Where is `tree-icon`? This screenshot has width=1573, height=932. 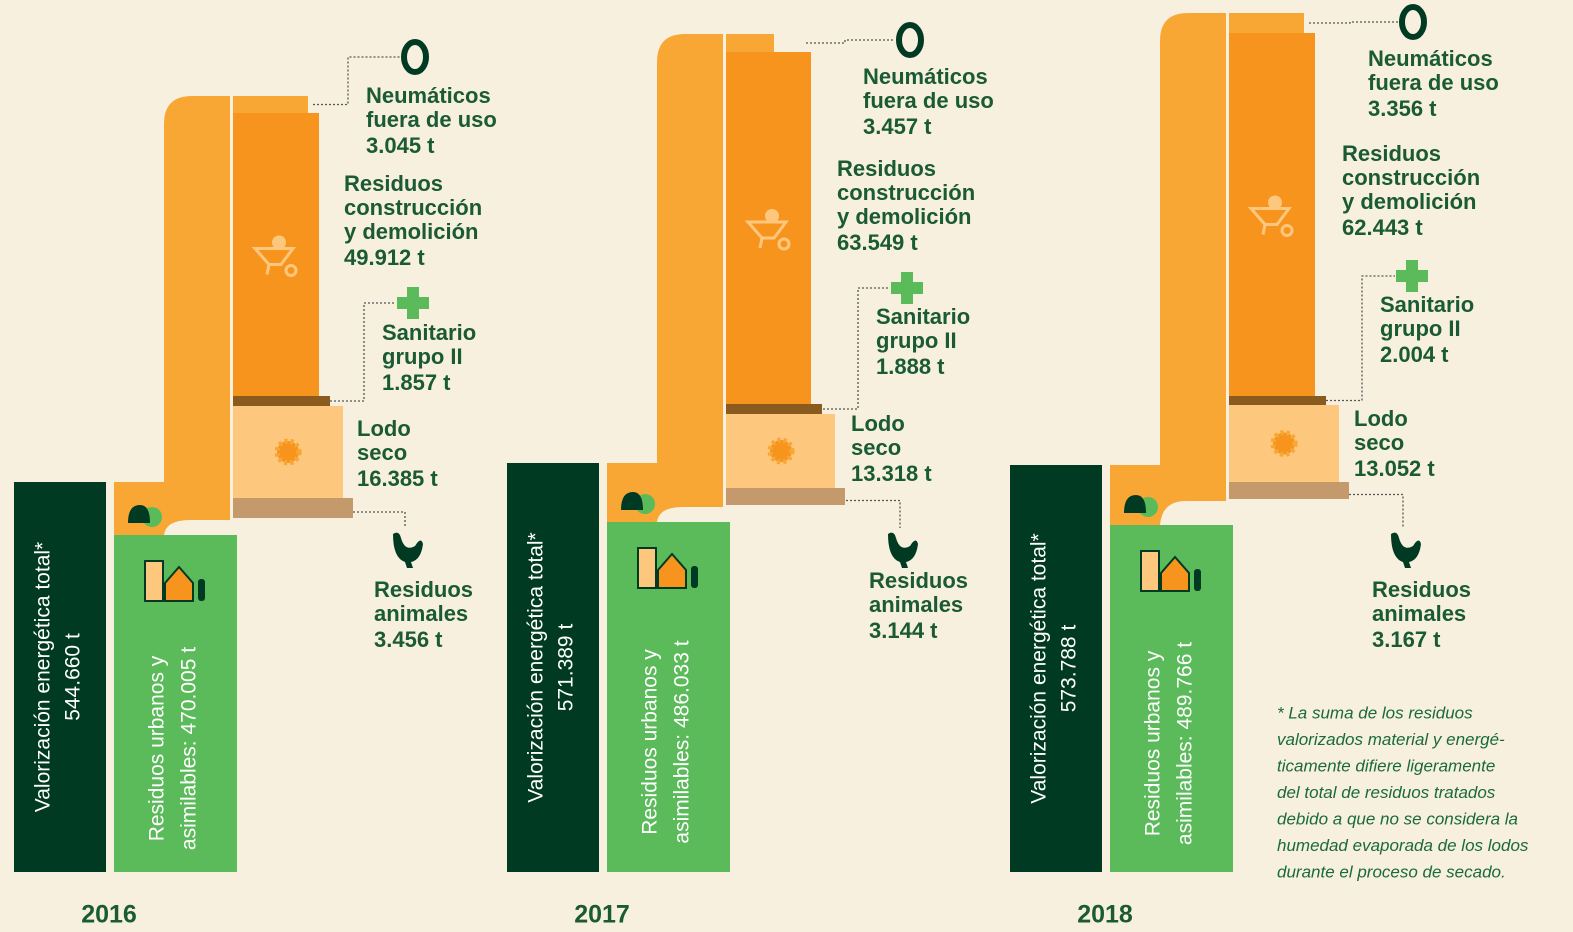 tree-icon is located at coordinates (694, 577).